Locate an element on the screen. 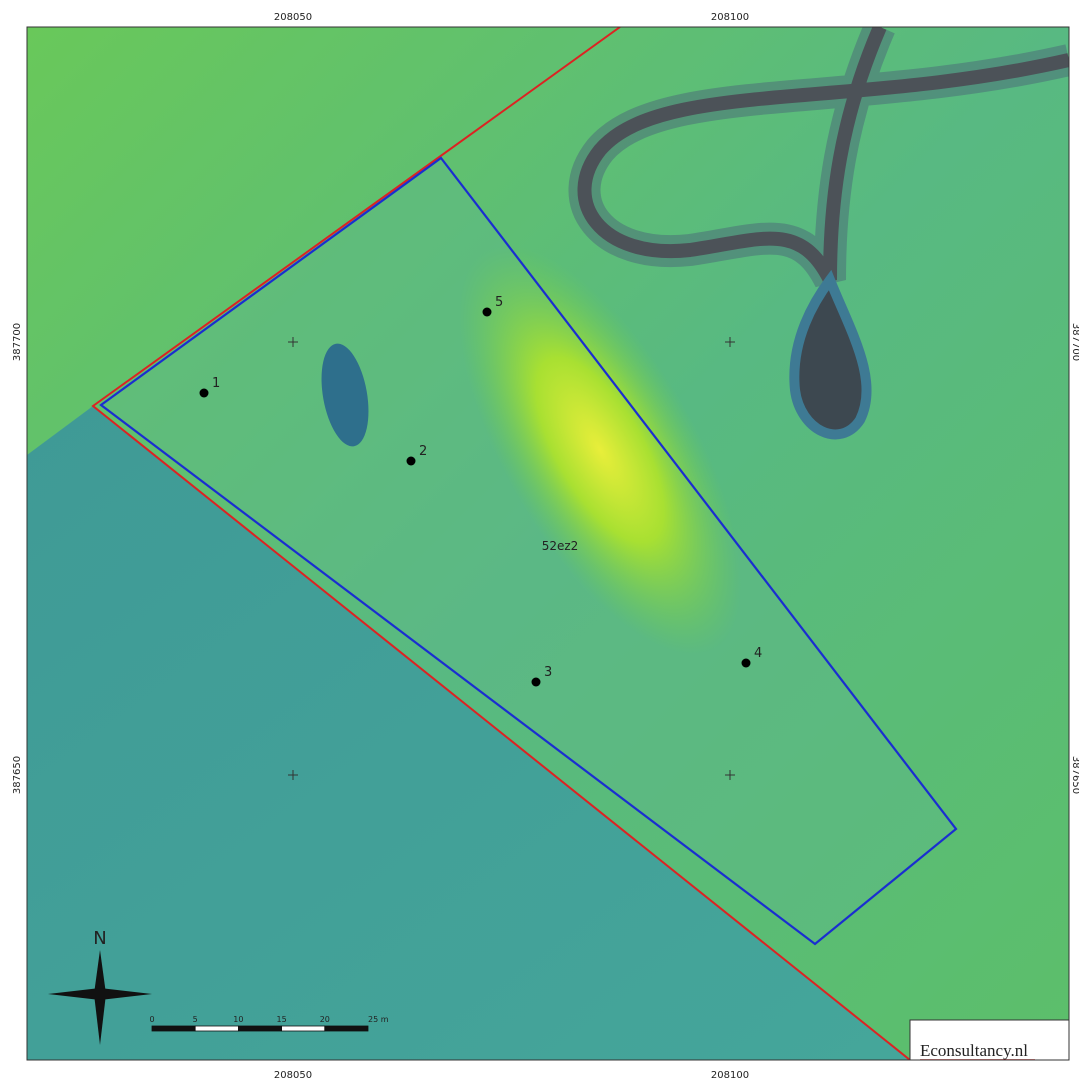 Image resolution: width=1079 pixels, height=1089 pixels. ridge is located at coordinates (600, 450).